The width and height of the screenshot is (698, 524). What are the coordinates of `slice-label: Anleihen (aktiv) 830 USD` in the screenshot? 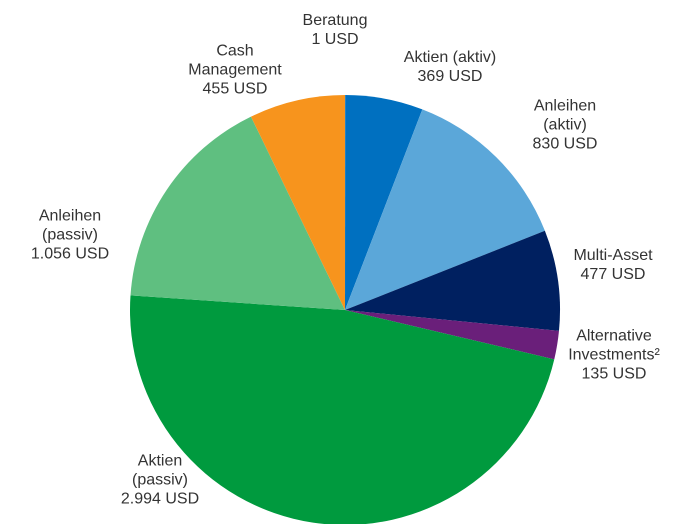 It's located at (565, 125).